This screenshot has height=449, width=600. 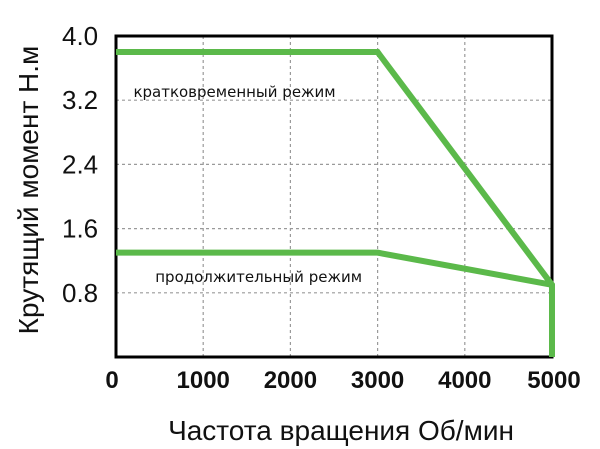 I want to click on y-tick-labels: 0.8 1.6 2.4 3.2 4.0, so click(x=80, y=164).